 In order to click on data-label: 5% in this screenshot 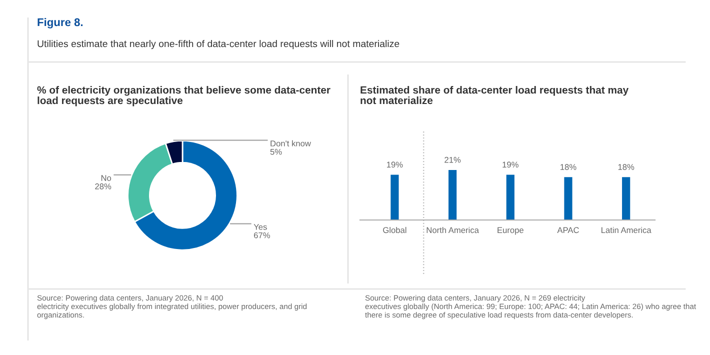, I will do `click(276, 151)`.